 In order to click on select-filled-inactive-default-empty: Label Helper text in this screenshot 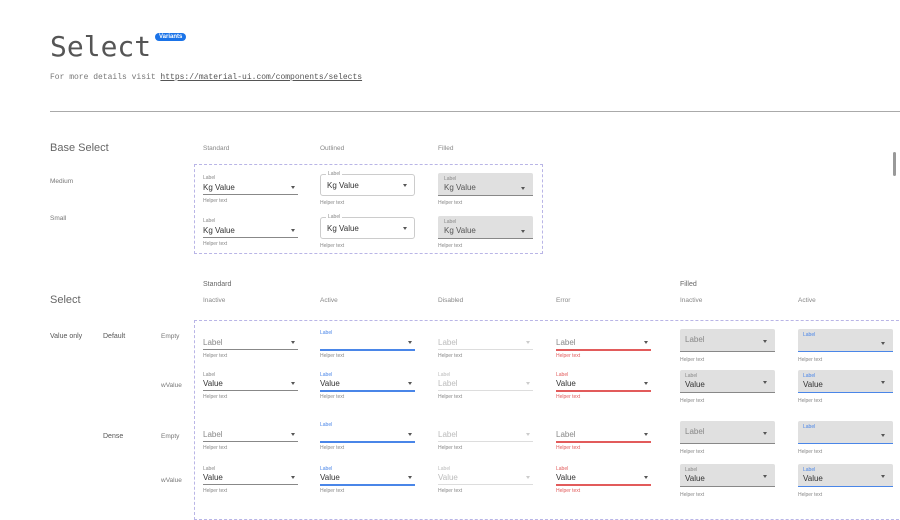, I will do `click(727, 247)`.